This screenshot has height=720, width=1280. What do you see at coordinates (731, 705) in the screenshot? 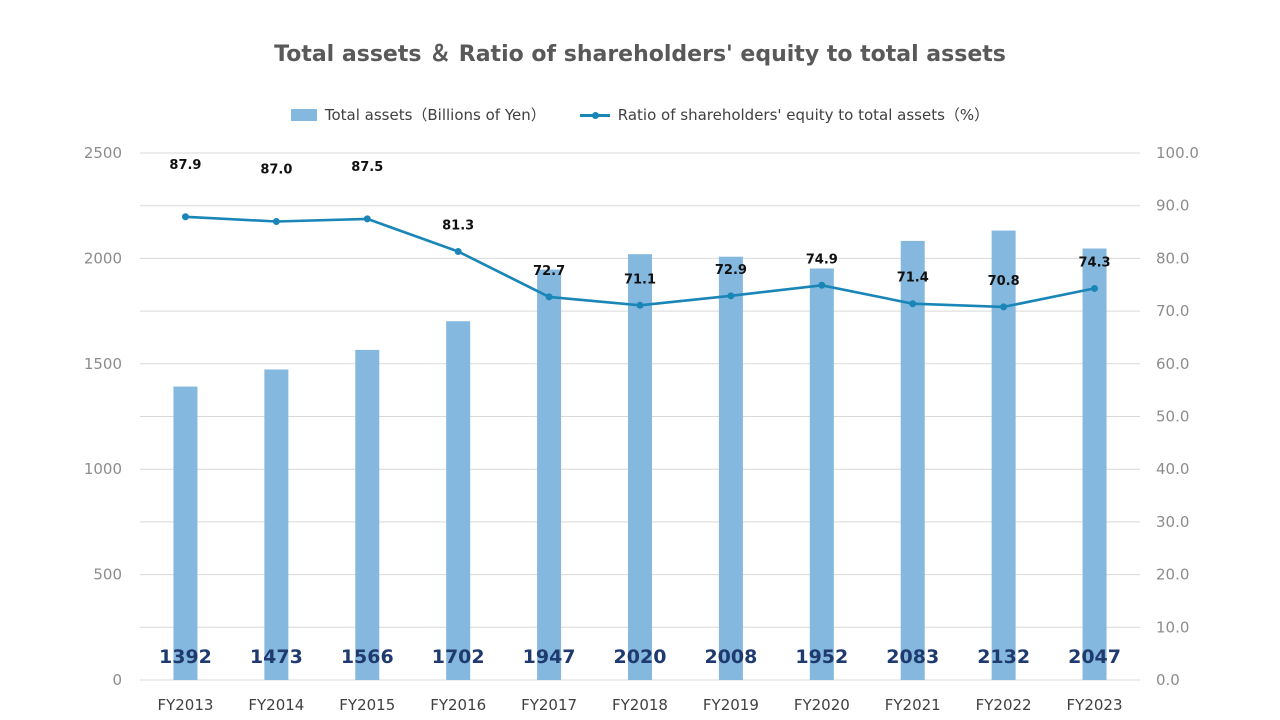
I see `x-tick-label: FY2019` at bounding box center [731, 705].